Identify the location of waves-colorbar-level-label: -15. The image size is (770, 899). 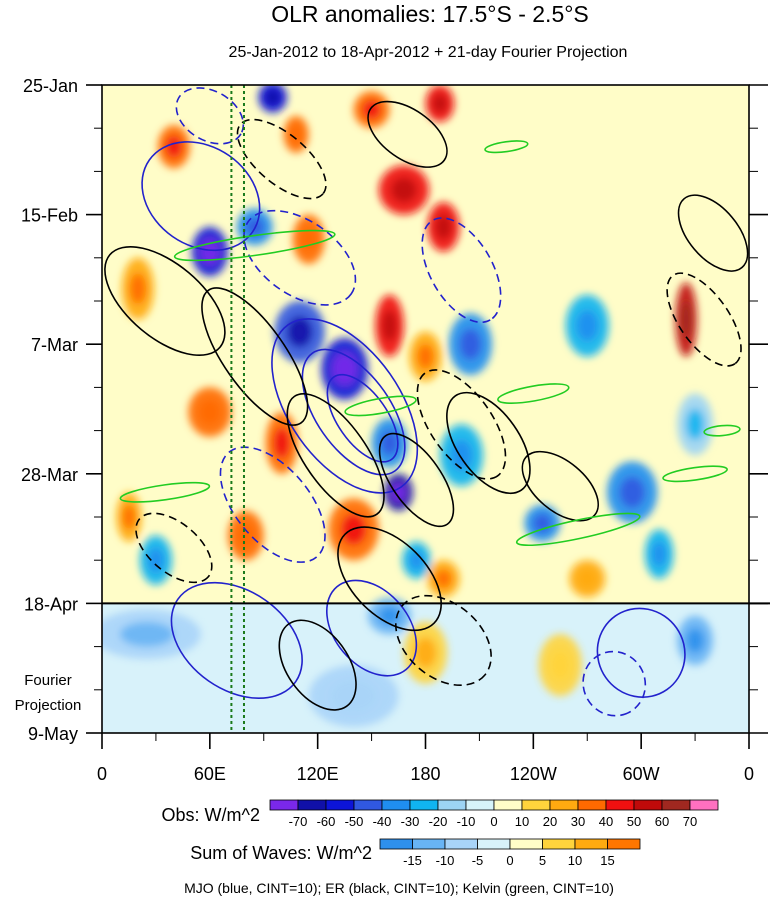
(412, 860).